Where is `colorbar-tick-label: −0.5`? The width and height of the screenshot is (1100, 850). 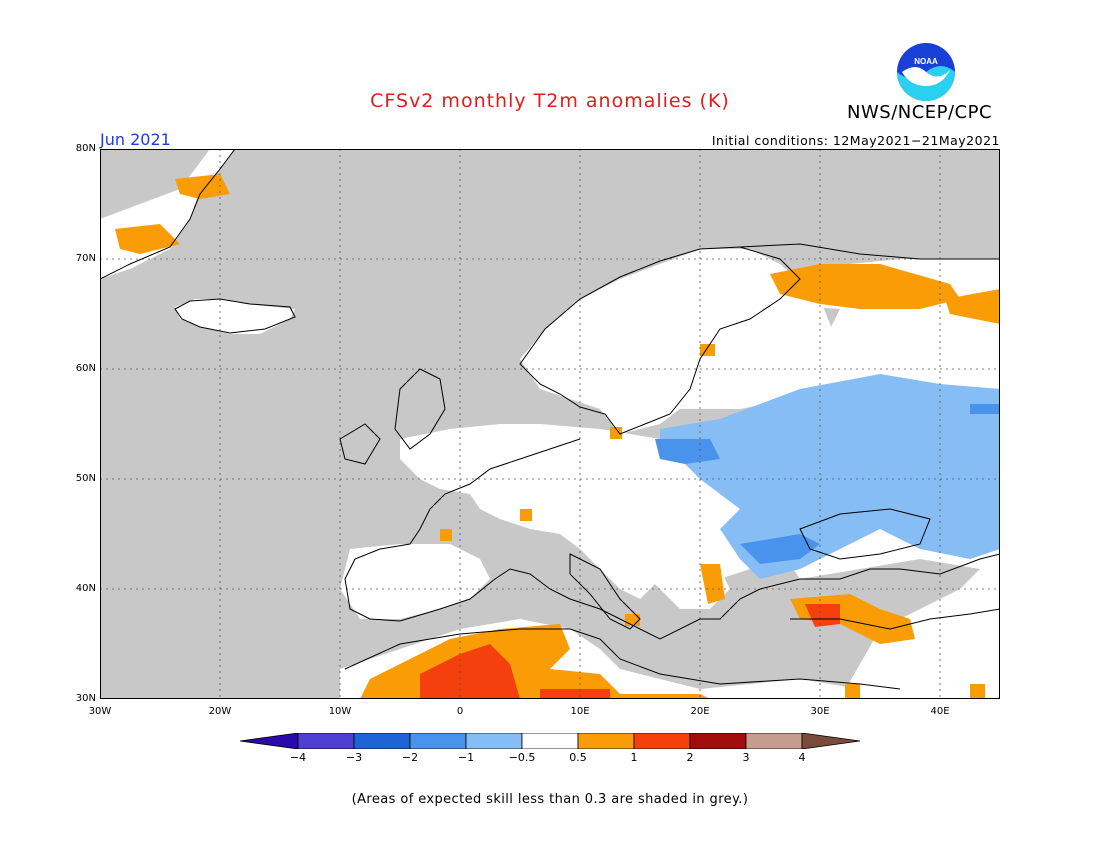 colorbar-tick-label: −0.5 is located at coordinates (522, 757).